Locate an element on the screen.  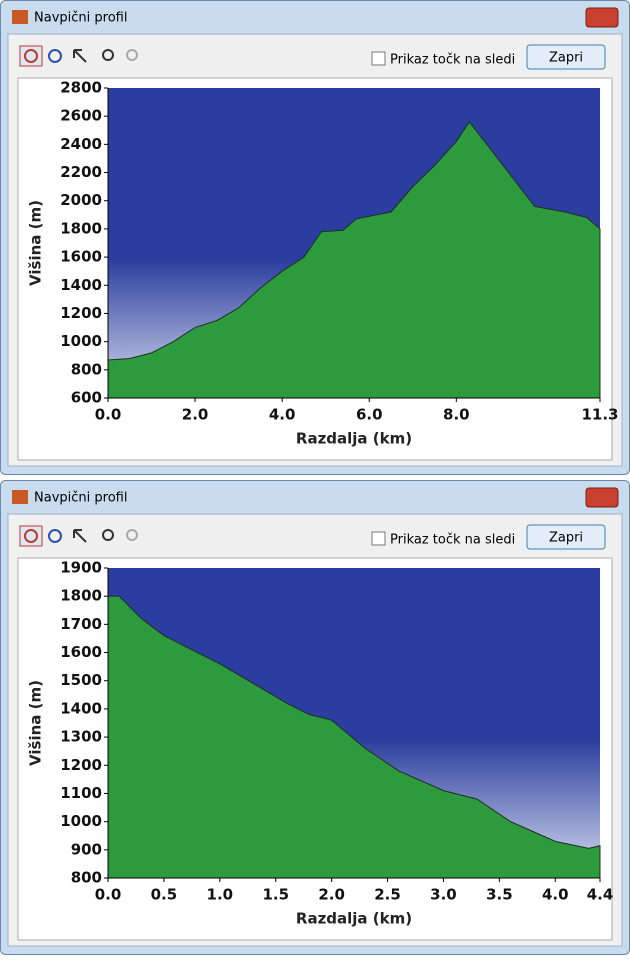
y-tick-label: 2200 is located at coordinates (81, 172).